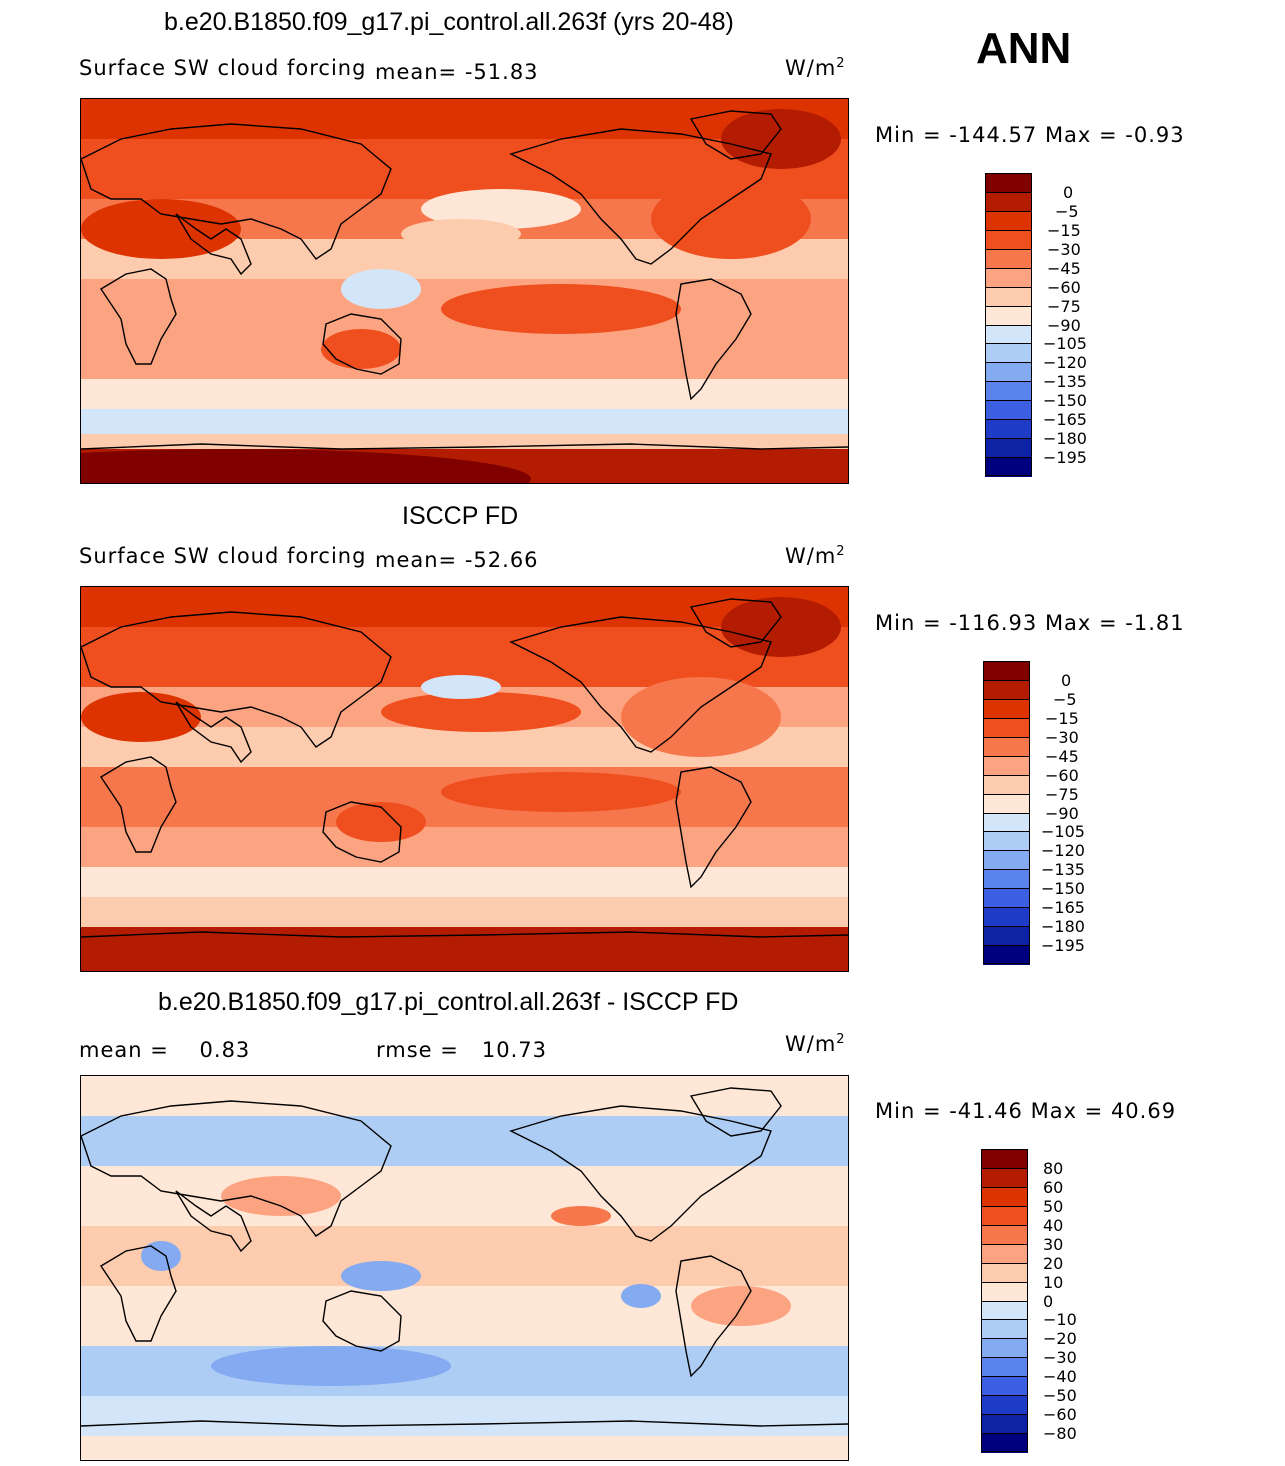 The width and height of the screenshot is (1285, 1466). I want to click on colorbar-tick-label: −135, so click(1063, 870).